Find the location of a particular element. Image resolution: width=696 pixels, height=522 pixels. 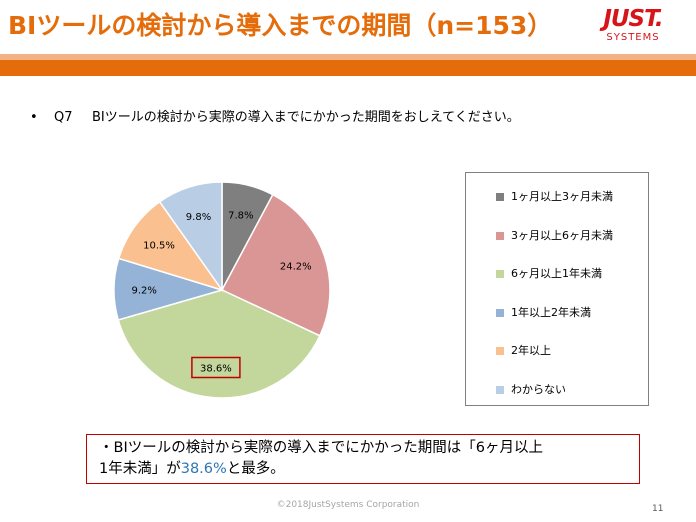

legend-item-5: 2年以上 is located at coordinates (523, 351).